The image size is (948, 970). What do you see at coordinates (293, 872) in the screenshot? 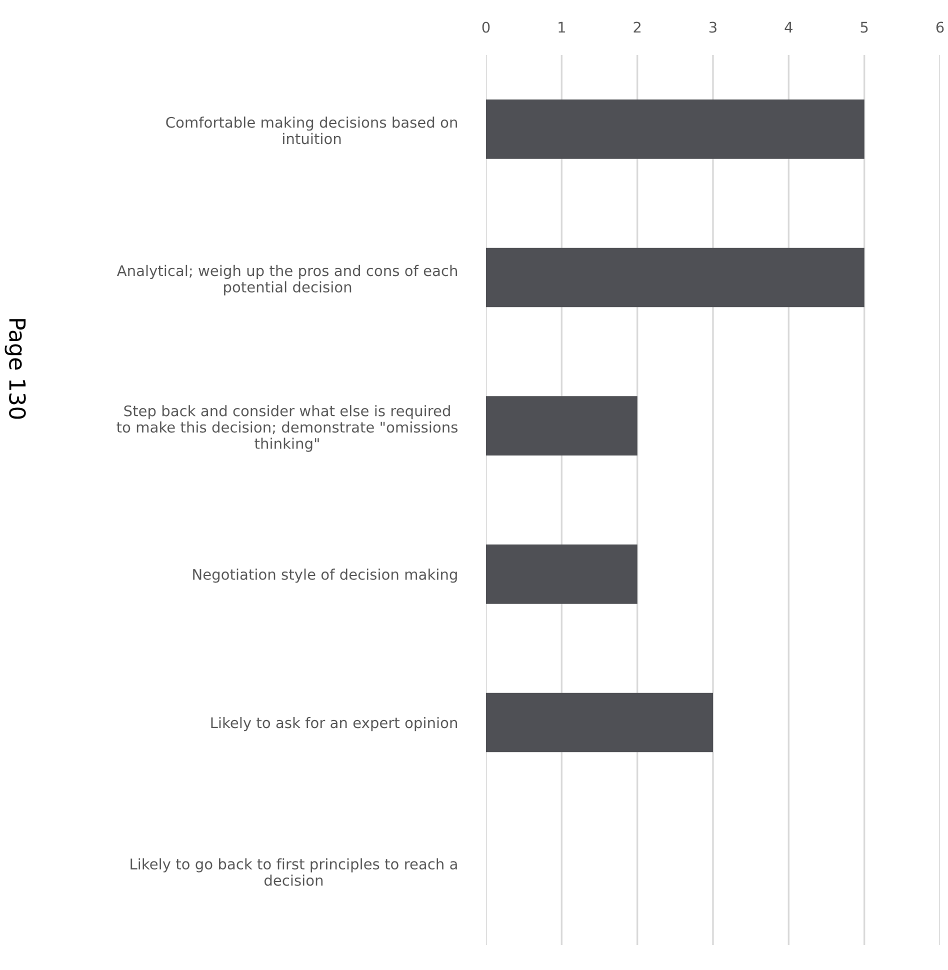
I see `y-tick-label: Likely to go back to first principles to reach a decision` at bounding box center [293, 872].